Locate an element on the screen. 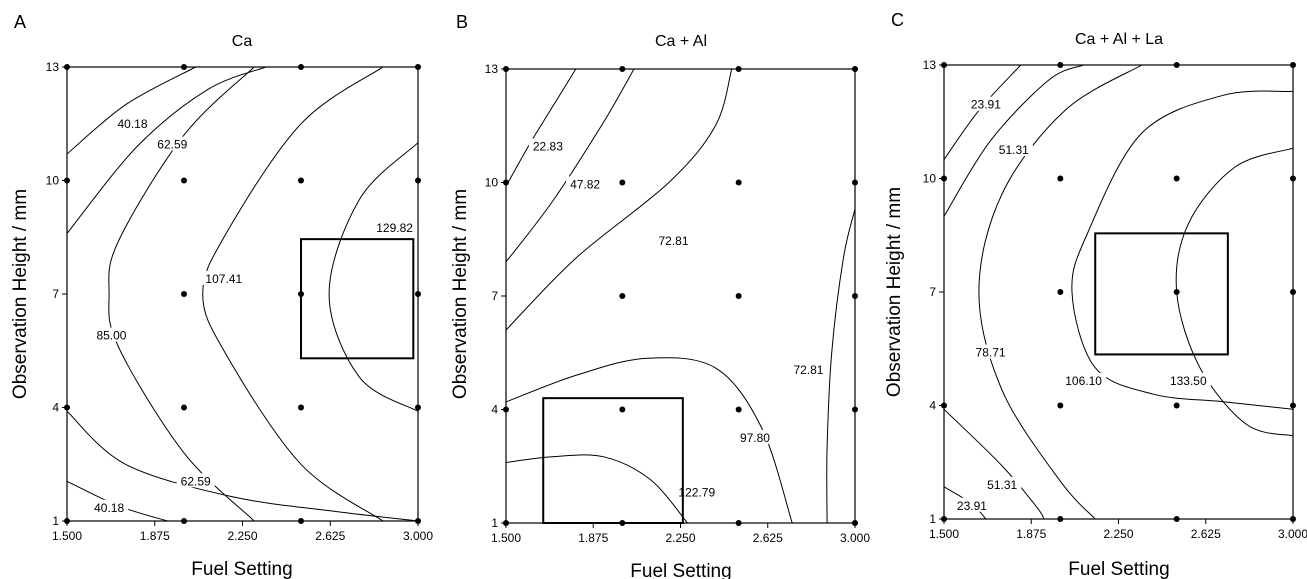 The width and height of the screenshot is (1307, 579). panel-letter: B is located at coordinates (462, 22).